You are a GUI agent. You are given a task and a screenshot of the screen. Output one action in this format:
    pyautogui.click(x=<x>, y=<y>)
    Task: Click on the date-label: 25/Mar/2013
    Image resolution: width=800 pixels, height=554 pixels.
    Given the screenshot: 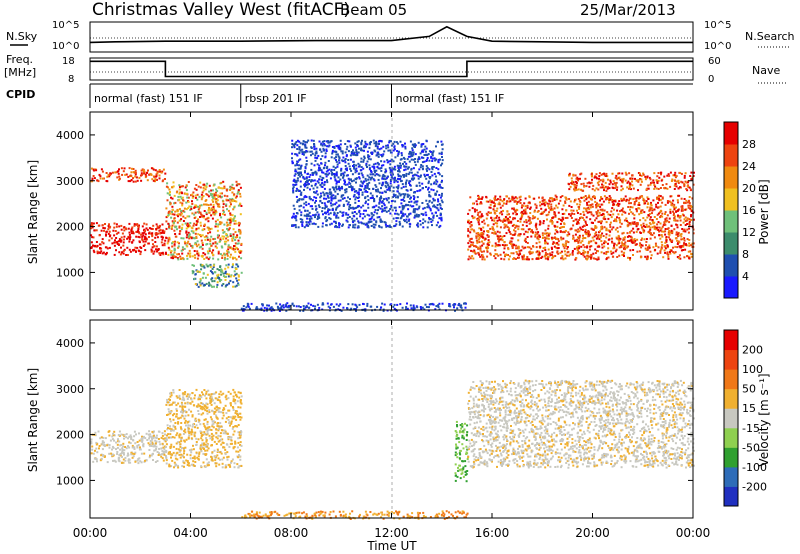 What is the action you would take?
    pyautogui.click(x=628, y=10)
    